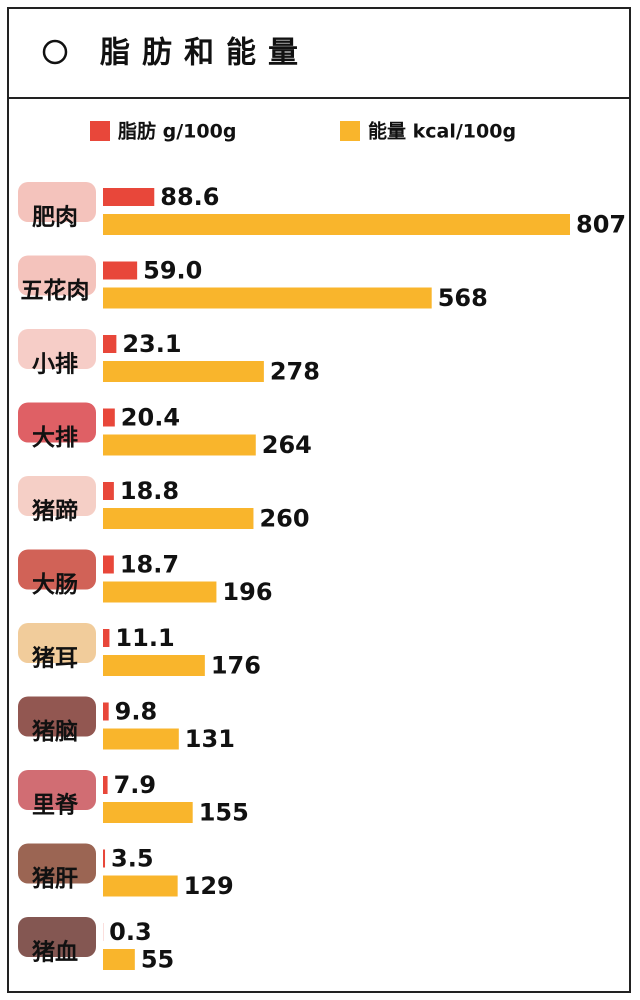 The image size is (640, 1000). I want to click on value-label: 18.8, so click(149, 491).